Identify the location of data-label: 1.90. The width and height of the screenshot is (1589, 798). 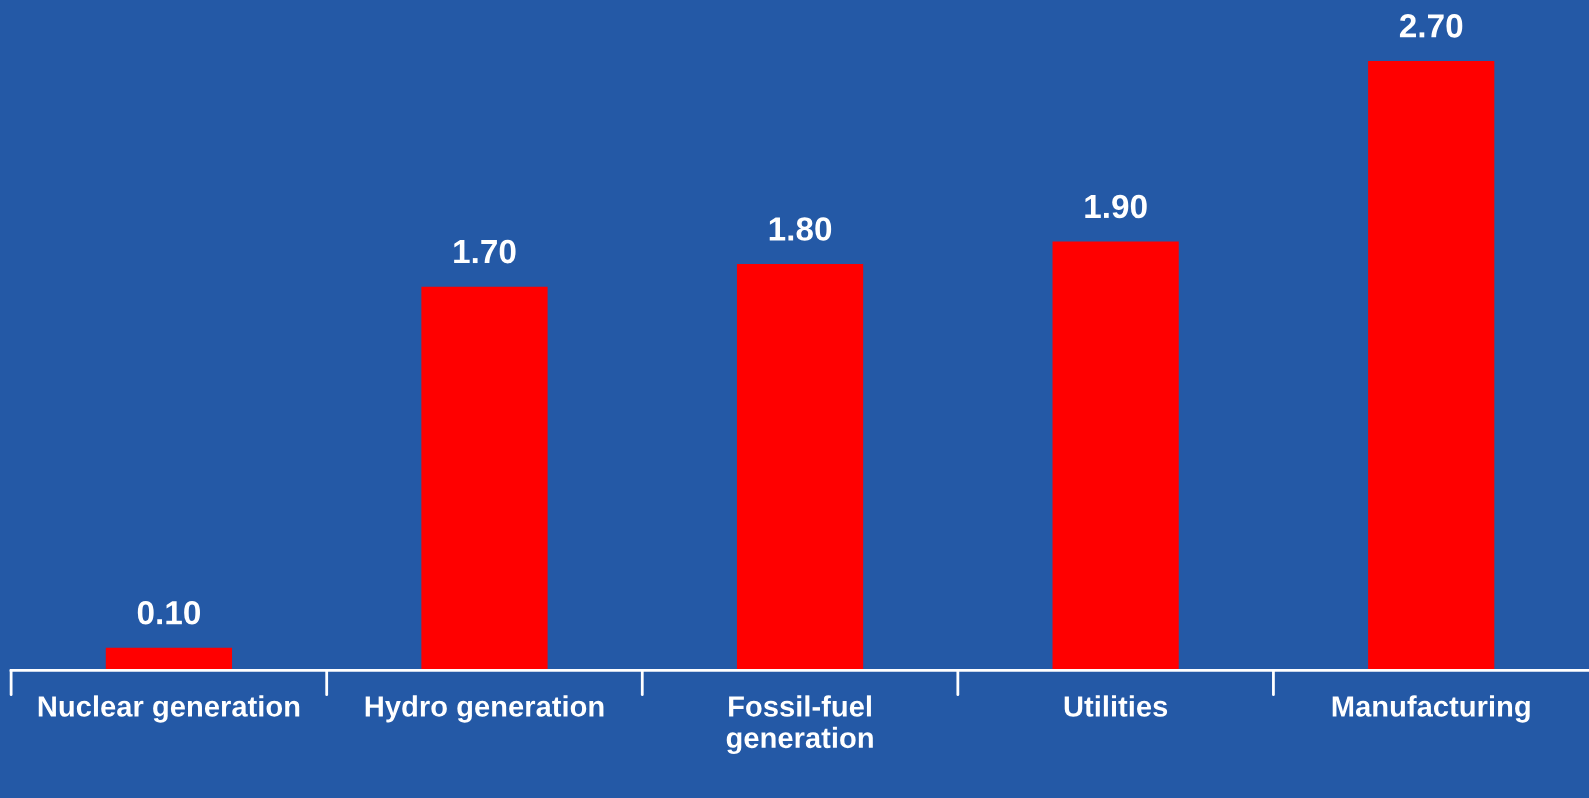
(1116, 206).